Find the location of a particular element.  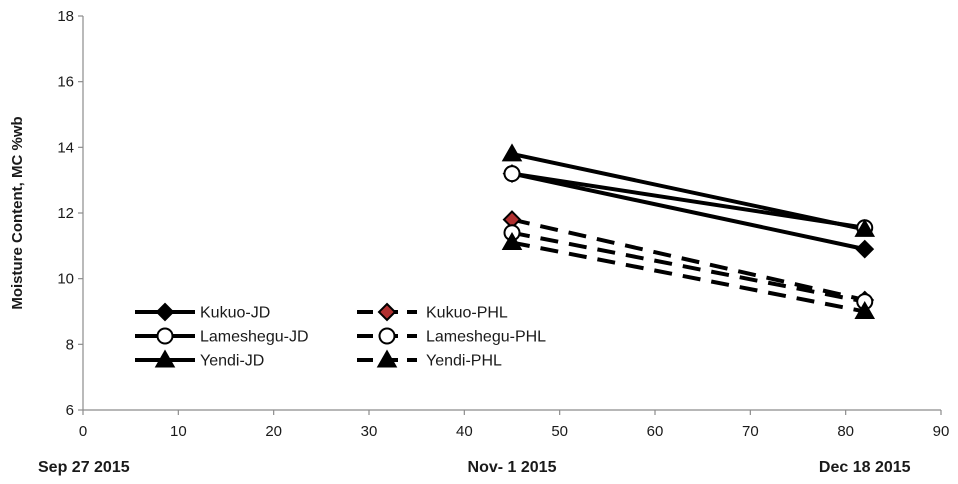

legend-label-kukuo-phl: Kukuo-PHL is located at coordinates (467, 313).